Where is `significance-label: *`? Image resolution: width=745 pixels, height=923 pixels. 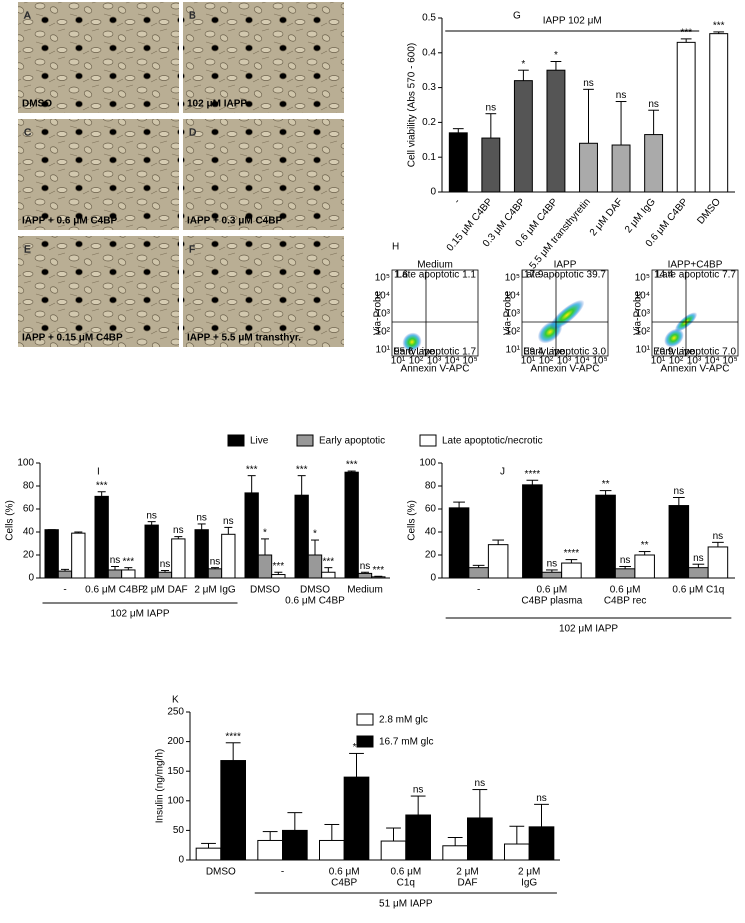 significance-label: * is located at coordinates (556, 55).